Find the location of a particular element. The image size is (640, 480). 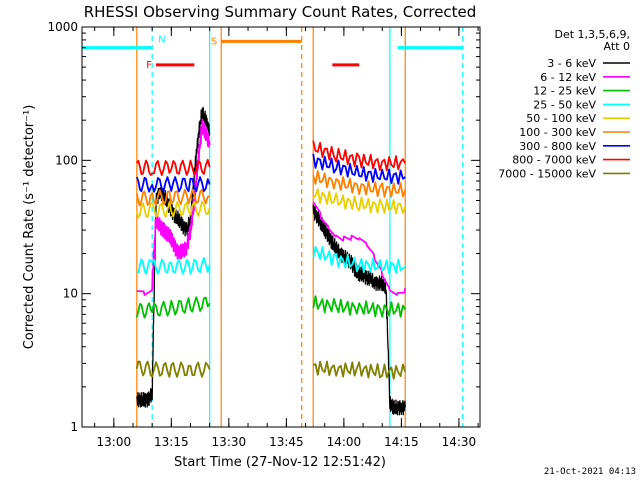

series-line-300to800keV-seg1 is located at coordinates (173, 184).